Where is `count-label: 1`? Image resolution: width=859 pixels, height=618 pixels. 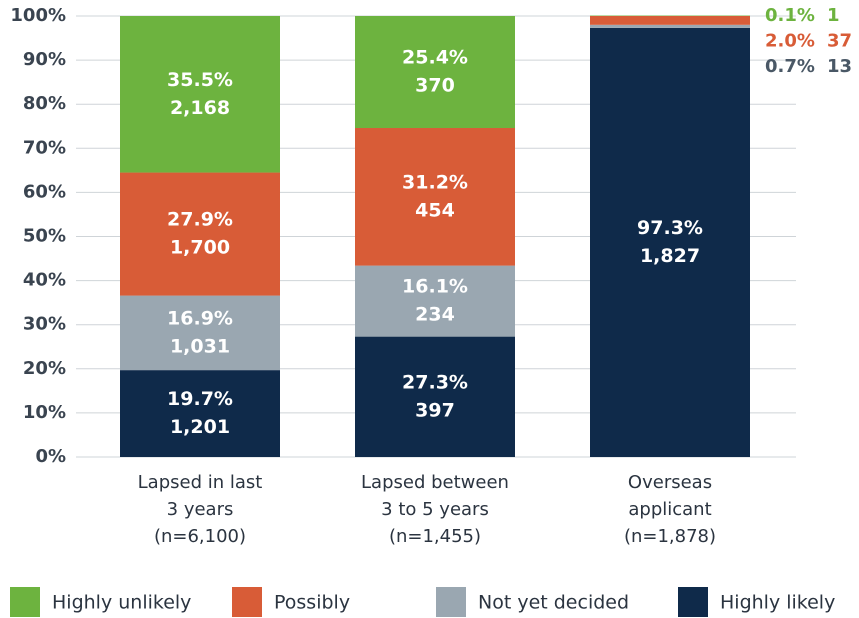
count-label: 1 is located at coordinates (833, 15).